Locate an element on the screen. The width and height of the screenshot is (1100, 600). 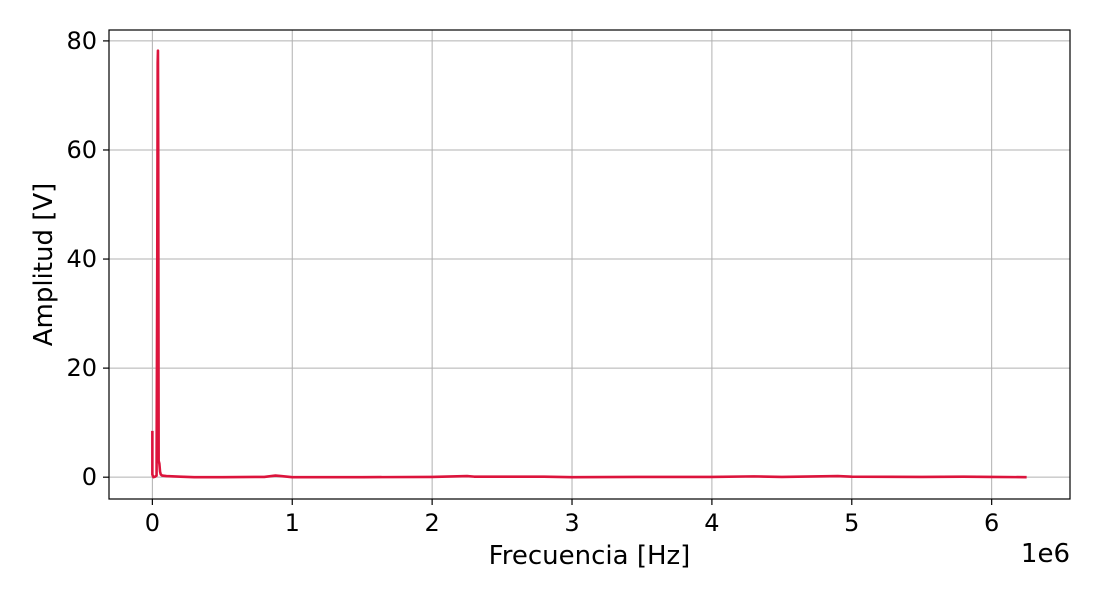
x-tick-label: 3 is located at coordinates (571, 523).